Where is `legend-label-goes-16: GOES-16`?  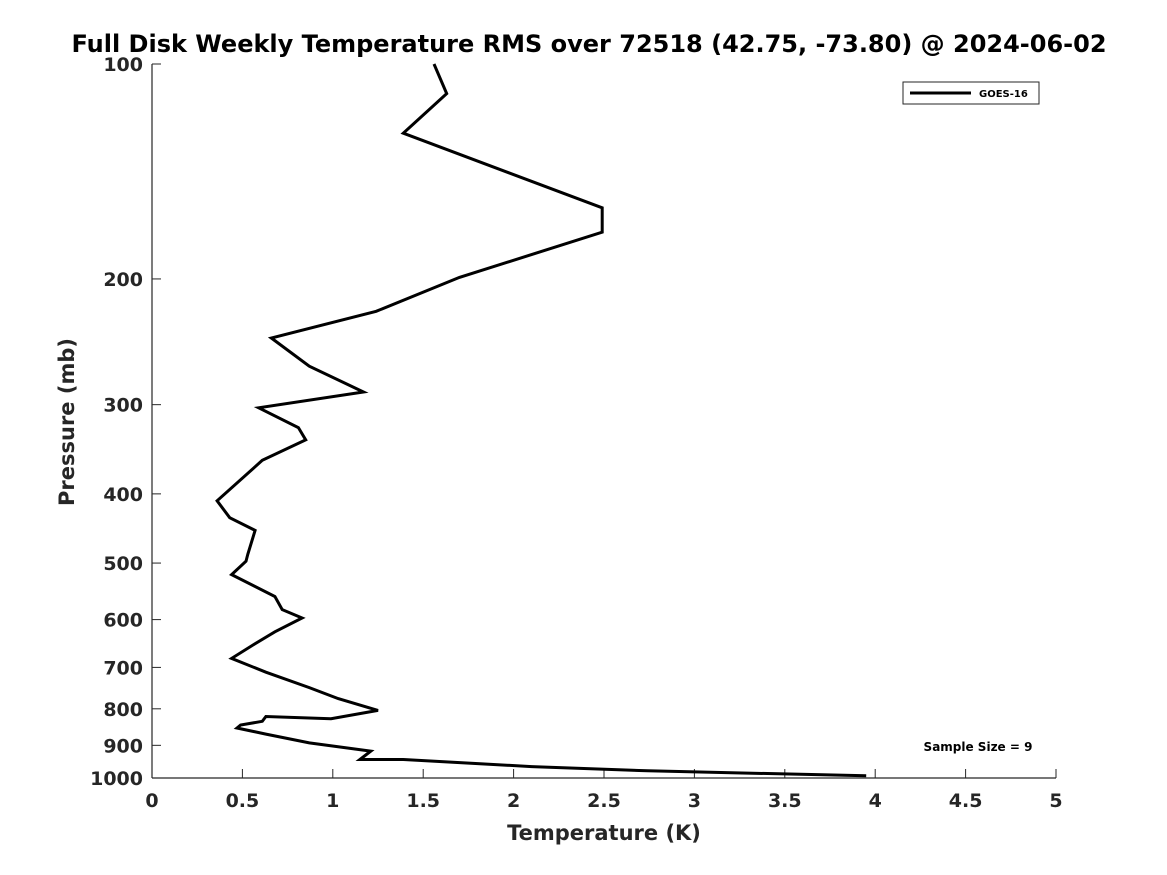
legend-label-goes-16: GOES-16 is located at coordinates (1003, 94).